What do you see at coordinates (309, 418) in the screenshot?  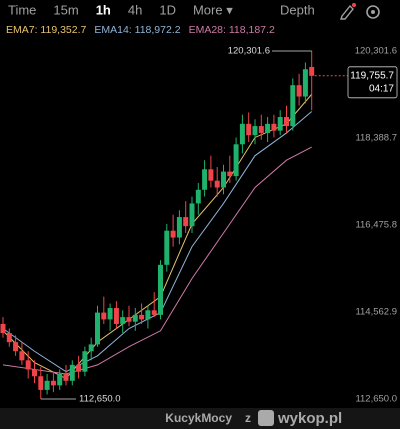 I see `footer-site: wykop.pl` at bounding box center [309, 418].